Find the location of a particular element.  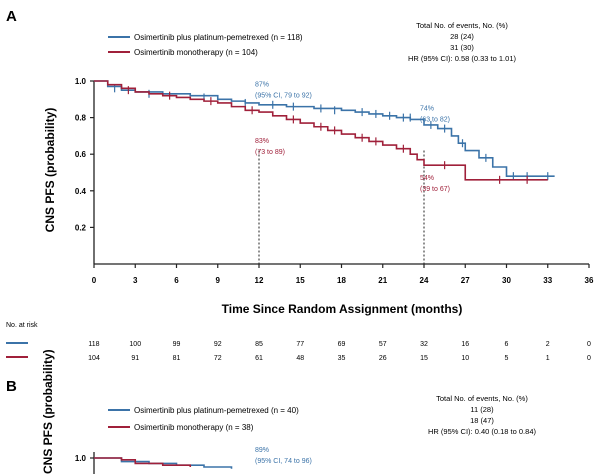

risk-cell: 77 is located at coordinates (300, 344).